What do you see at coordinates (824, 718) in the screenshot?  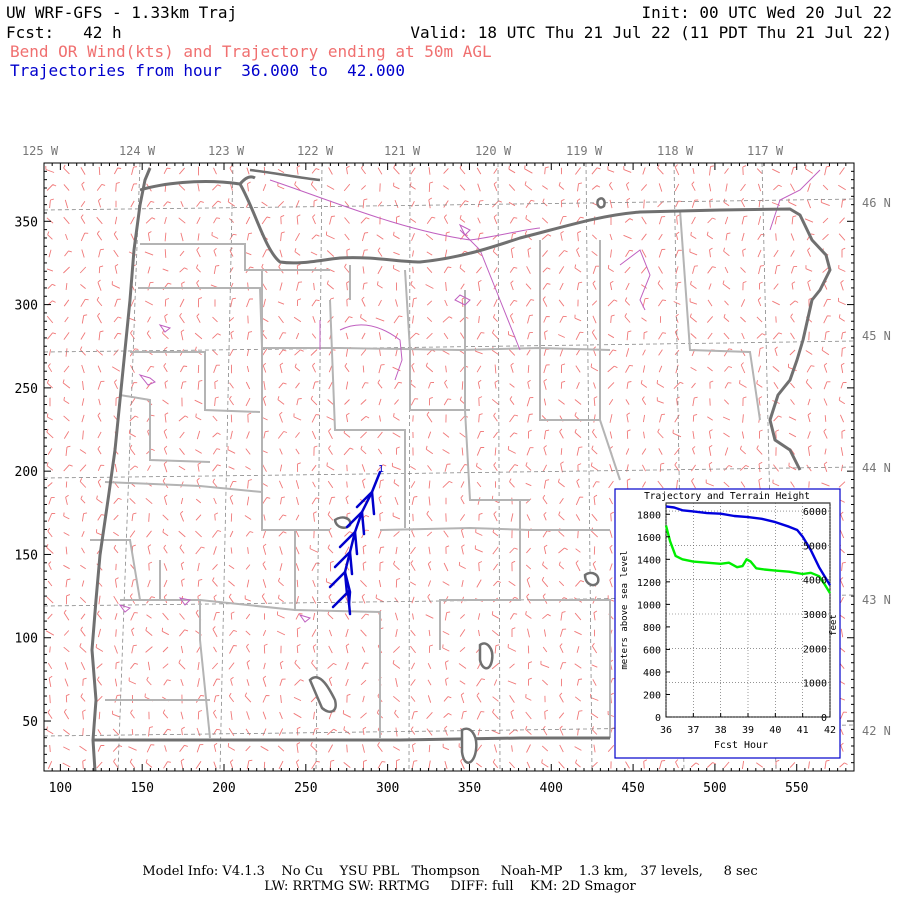 I see `inset-ft-tick-label: 0` at bounding box center [824, 718].